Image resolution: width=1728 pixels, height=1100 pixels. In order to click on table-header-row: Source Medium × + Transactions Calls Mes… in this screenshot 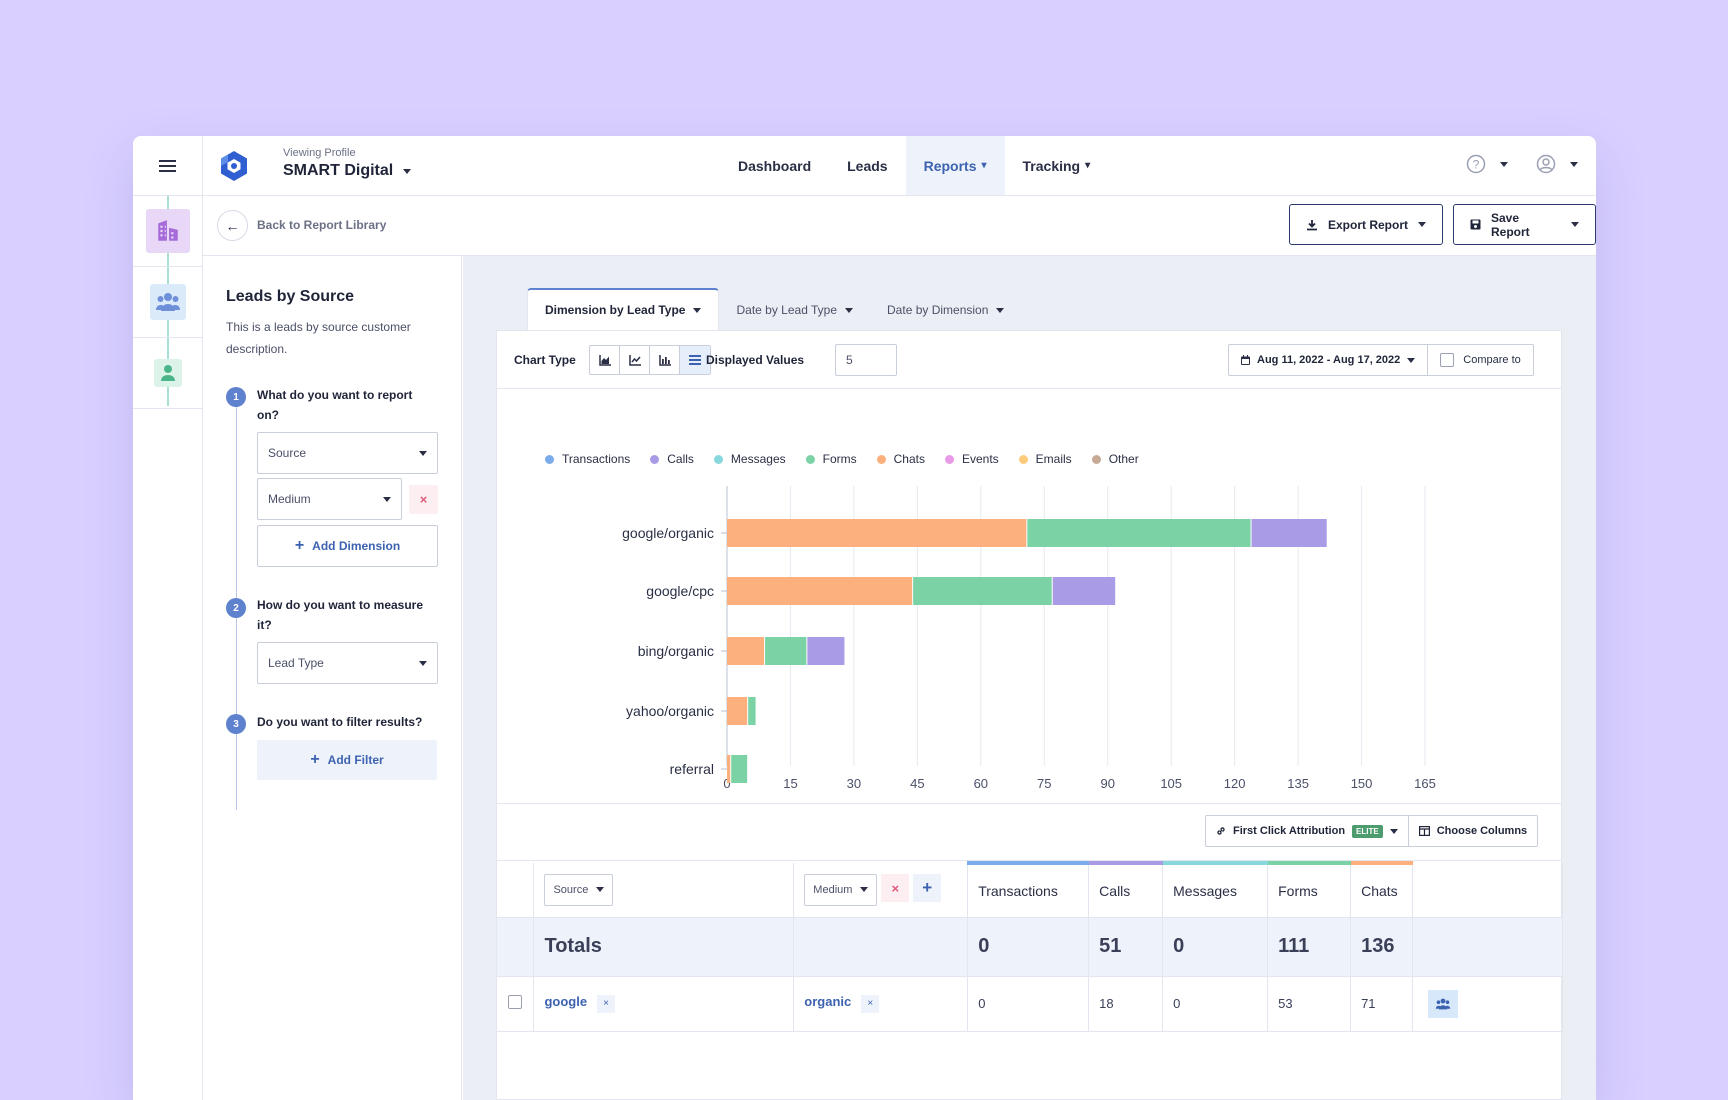, I will do `click(1030, 889)`.